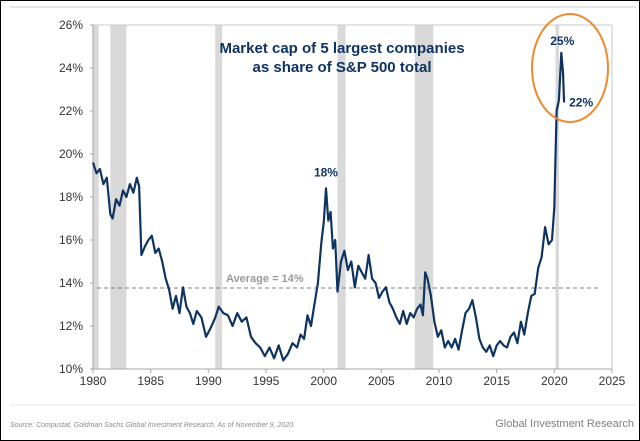  Describe the element at coordinates (326, 172) in the screenshot. I see `data-label: 18%` at that location.